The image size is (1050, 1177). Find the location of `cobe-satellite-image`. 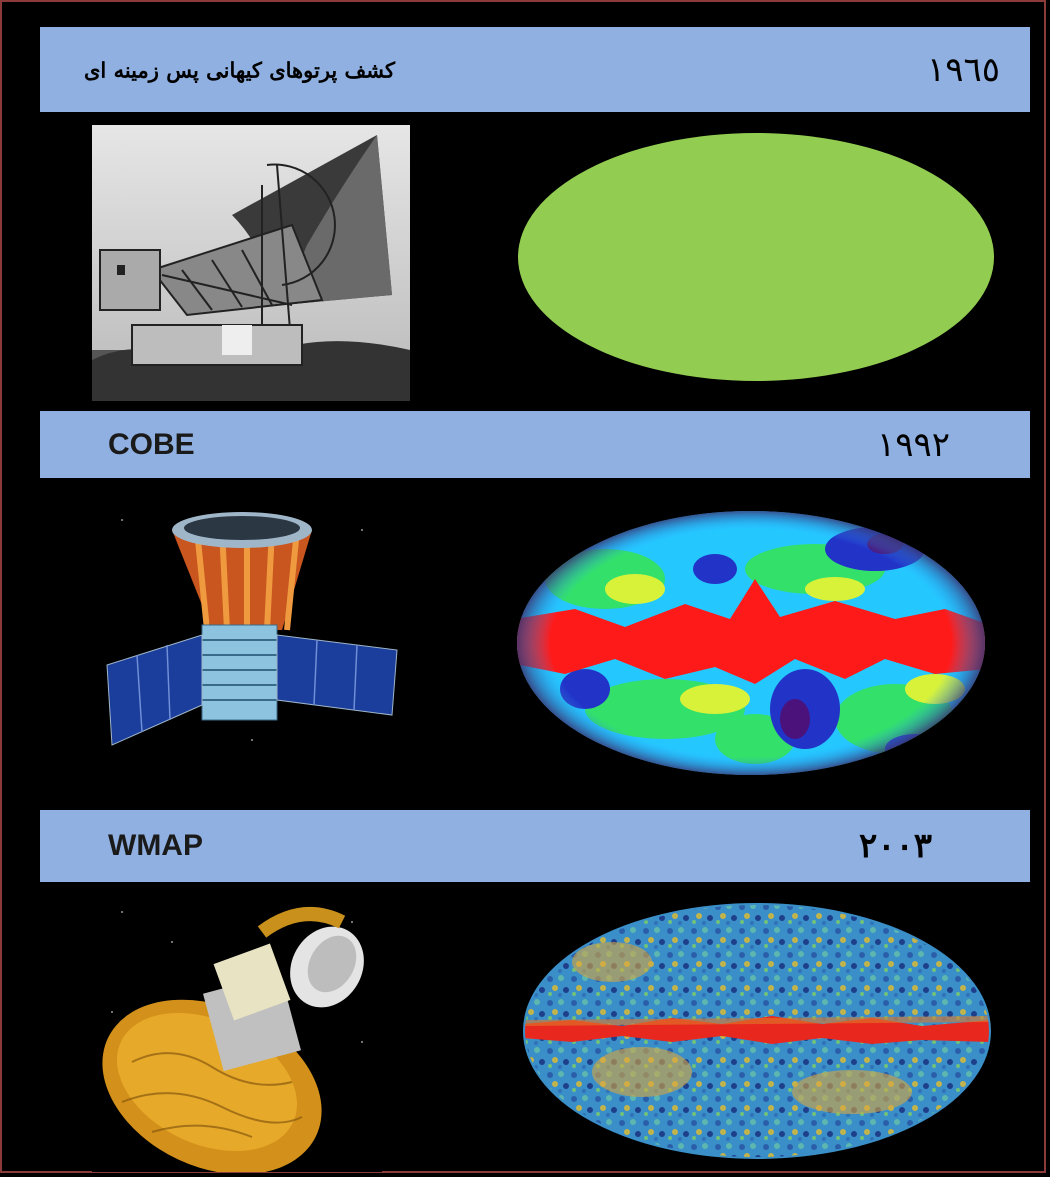

cobe-satellite-image is located at coordinates (252, 625).